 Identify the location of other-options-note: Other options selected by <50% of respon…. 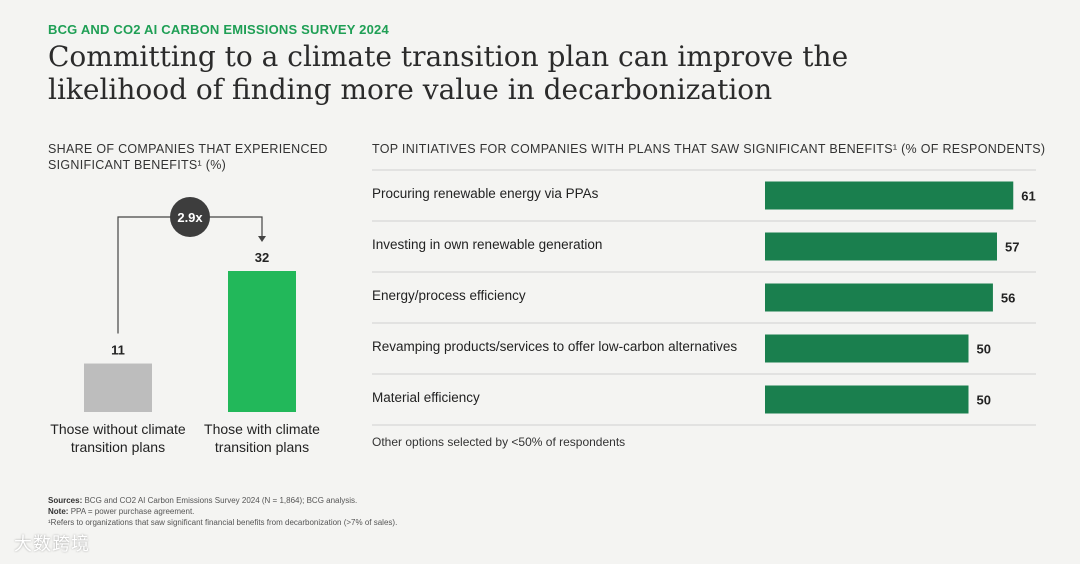
(499, 442).